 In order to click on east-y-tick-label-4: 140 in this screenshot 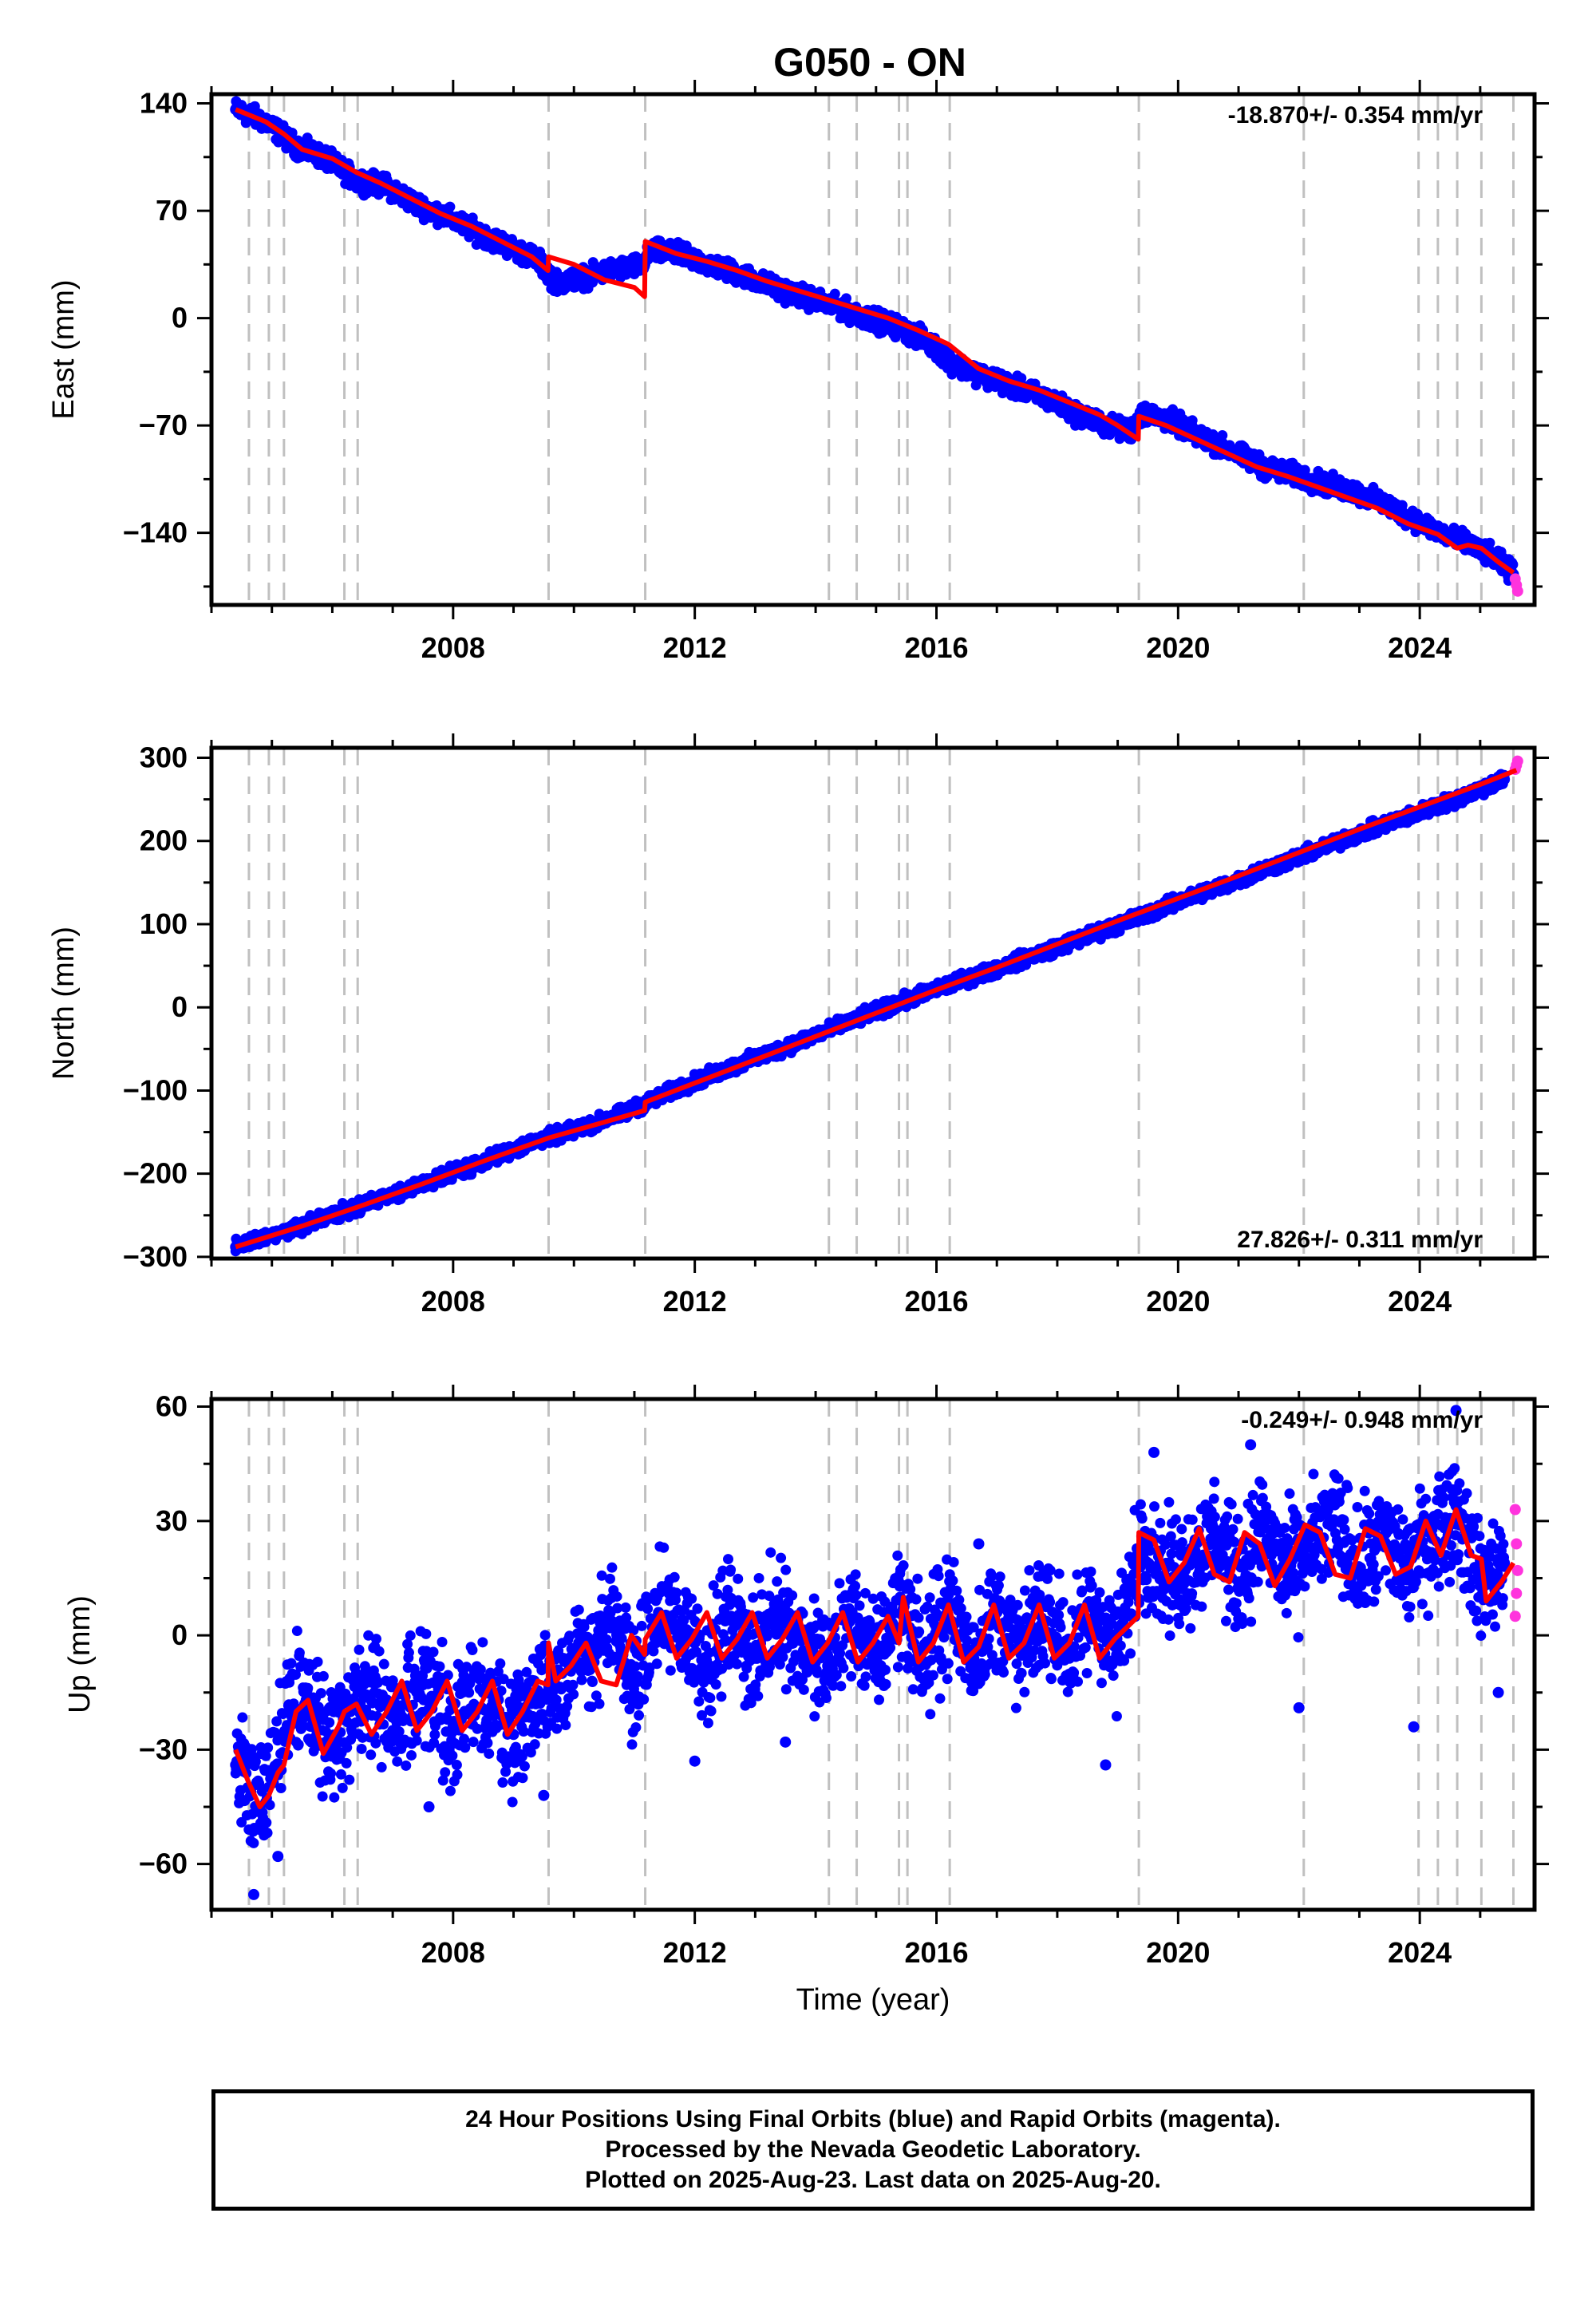, I will do `click(164, 103)`.